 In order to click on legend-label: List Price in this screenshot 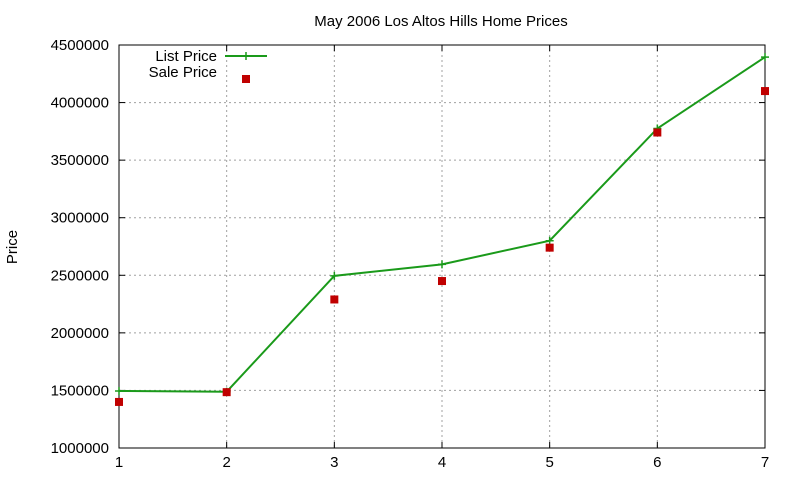, I will do `click(186, 56)`.